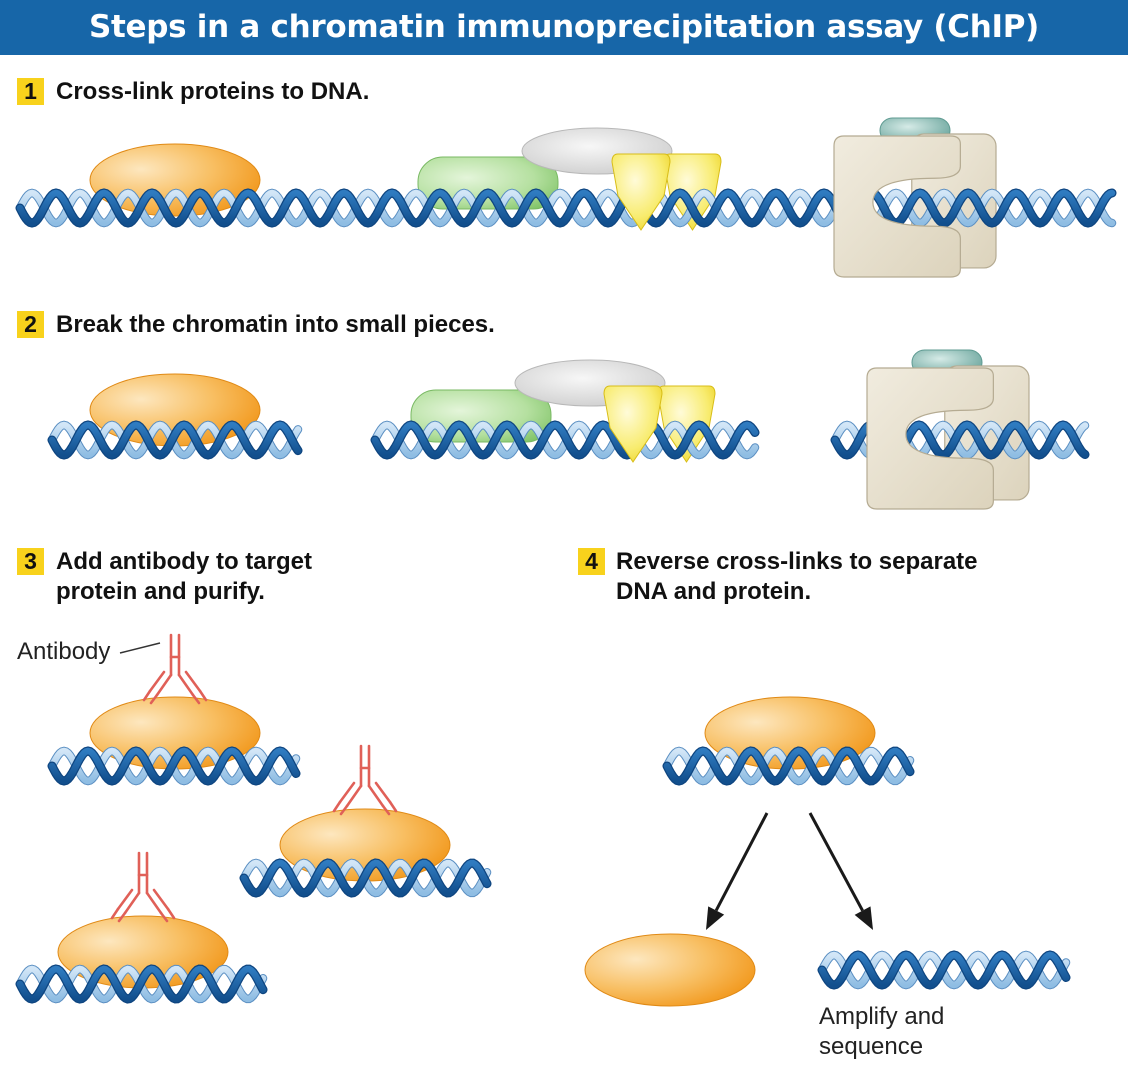 The width and height of the screenshot is (1128, 1075). I want to click on step1-clamp-protein, so click(897, 206).